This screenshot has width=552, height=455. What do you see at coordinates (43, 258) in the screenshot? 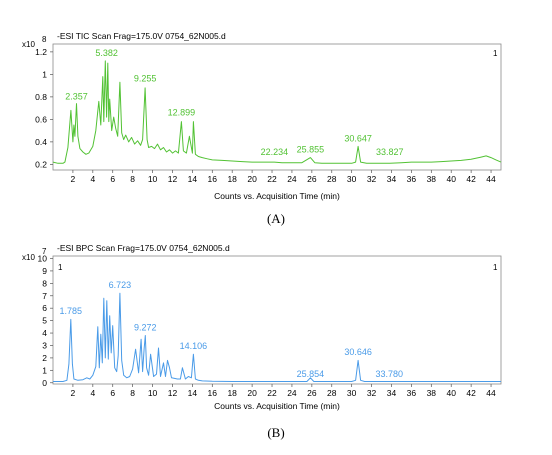
I see `panel-b-y-tick-label: 10` at bounding box center [43, 258].